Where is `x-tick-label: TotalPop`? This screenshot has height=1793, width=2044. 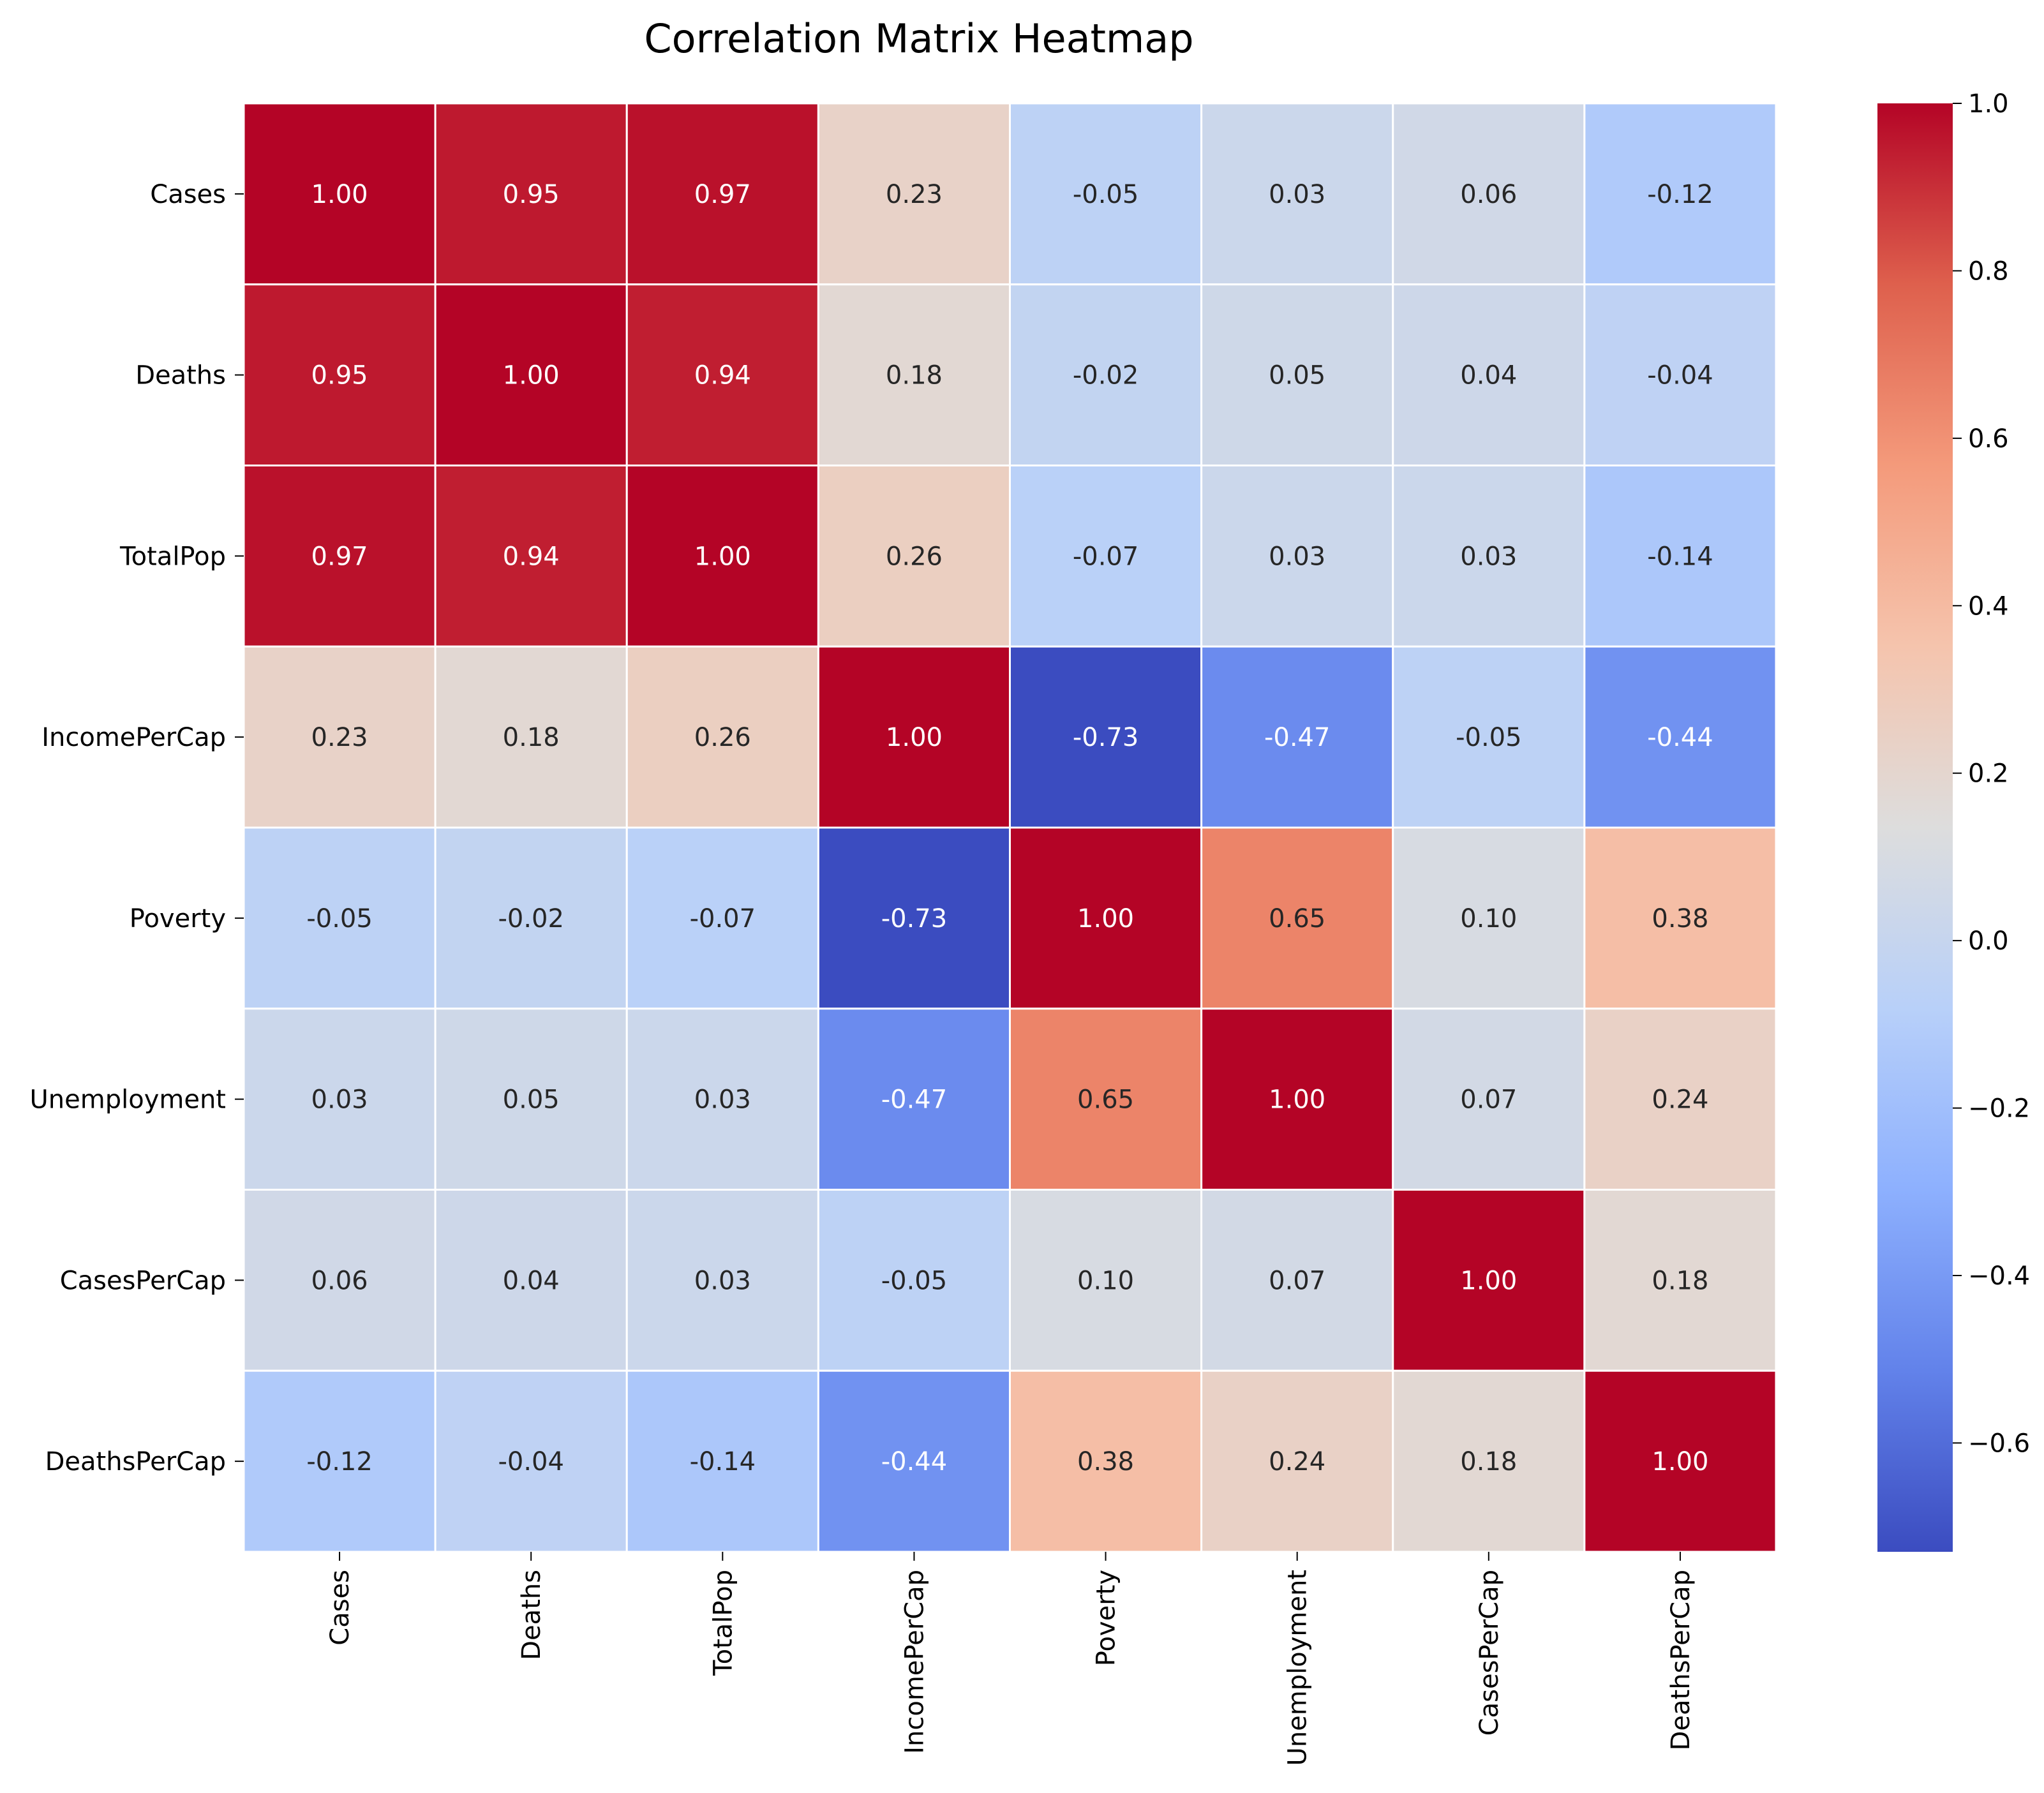
x-tick-label: TotalPop is located at coordinates (723, 1623).